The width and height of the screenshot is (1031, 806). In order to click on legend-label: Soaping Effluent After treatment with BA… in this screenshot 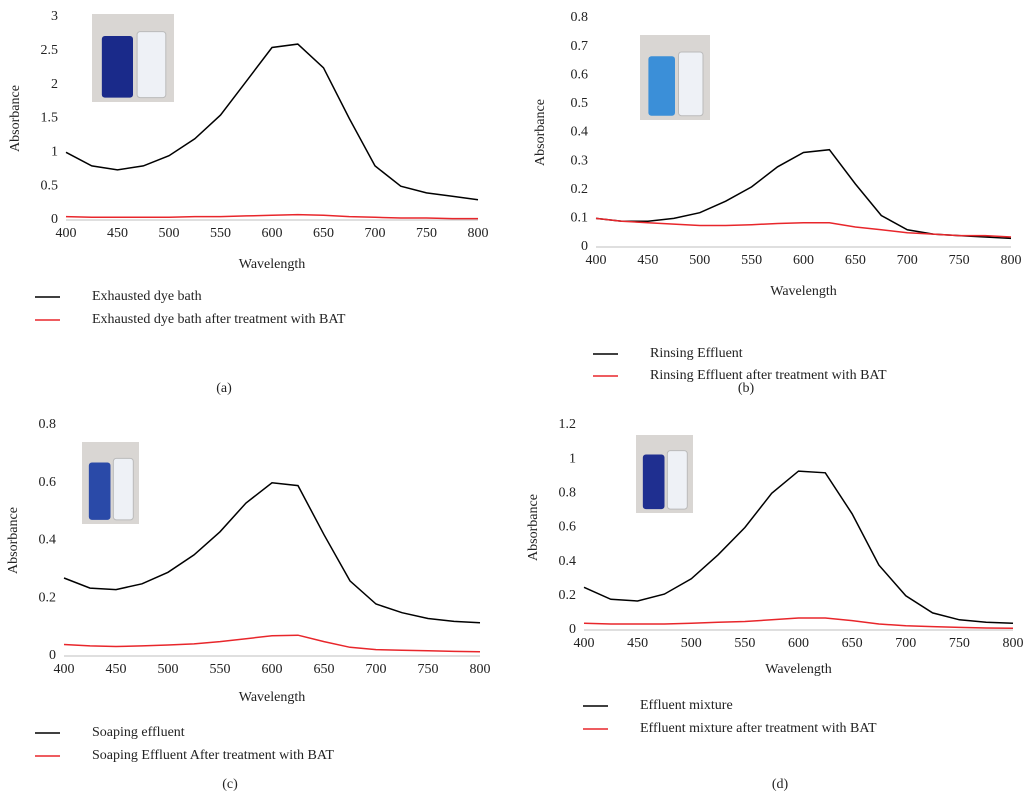, I will do `click(213, 755)`.